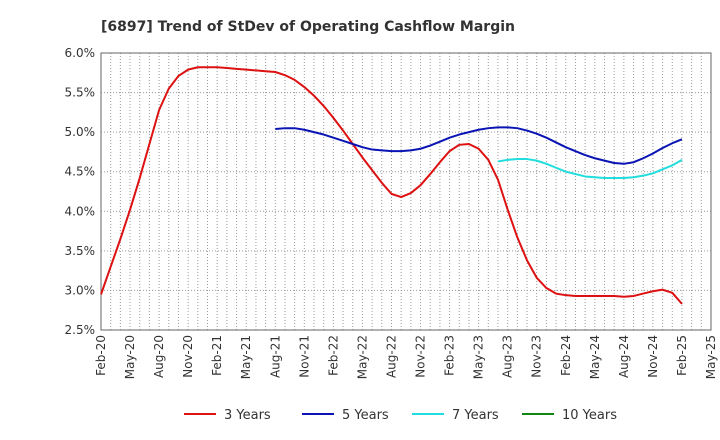  Describe the element at coordinates (130, 357) in the screenshot. I see `x-tick-label: May-20` at that location.